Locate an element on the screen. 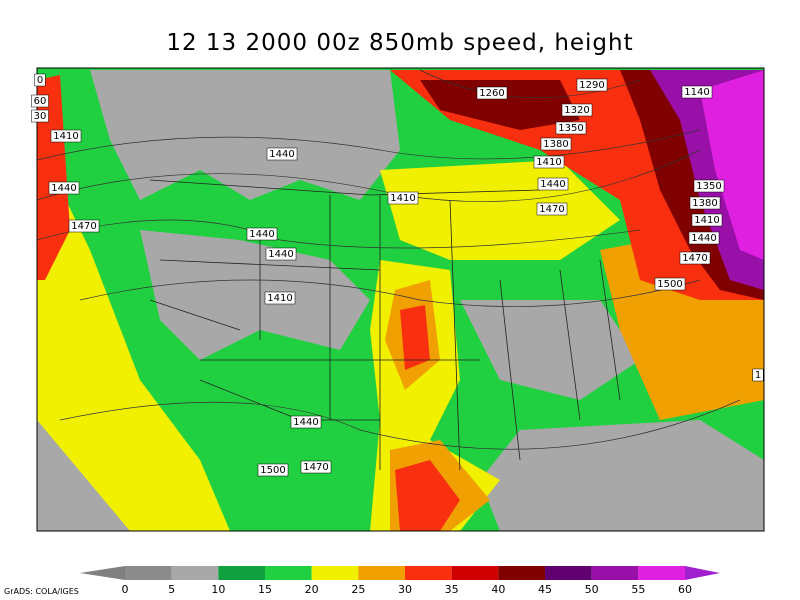 Image resolution: width=800 pixels, height=600 pixels. colorbar-tick-label: 60 is located at coordinates (685, 589).